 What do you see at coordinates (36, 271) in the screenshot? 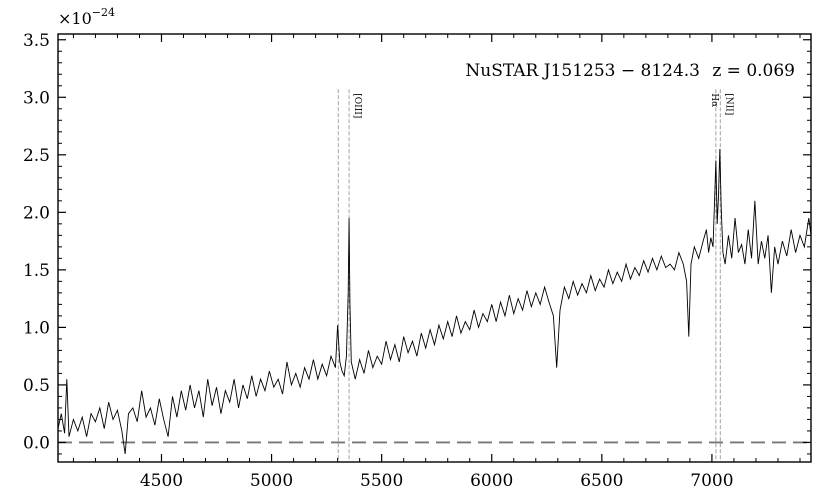
I see `y-tick-label: 1.5` at bounding box center [36, 271].